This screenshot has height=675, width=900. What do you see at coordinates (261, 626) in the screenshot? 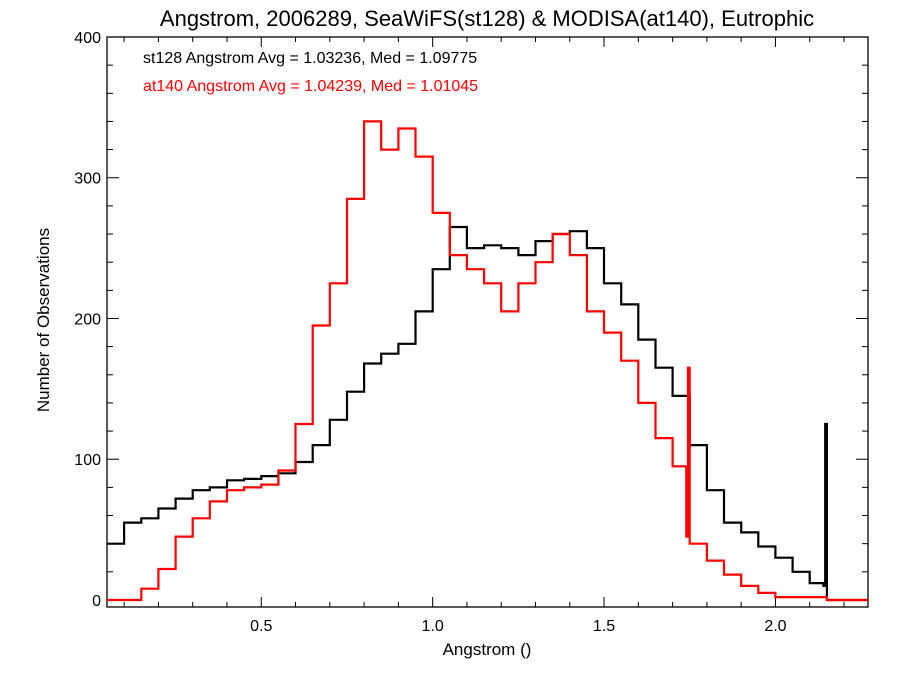
I see `x-tick-label: 0.5` at bounding box center [261, 626].